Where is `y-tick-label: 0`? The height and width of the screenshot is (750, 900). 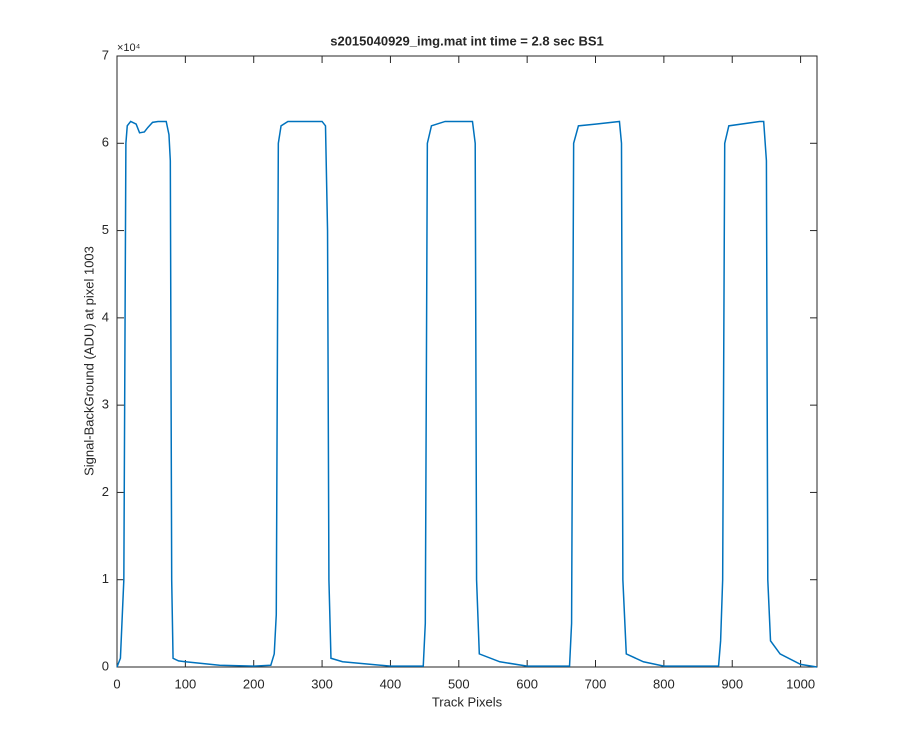
y-tick-label: 0 is located at coordinates (105, 665).